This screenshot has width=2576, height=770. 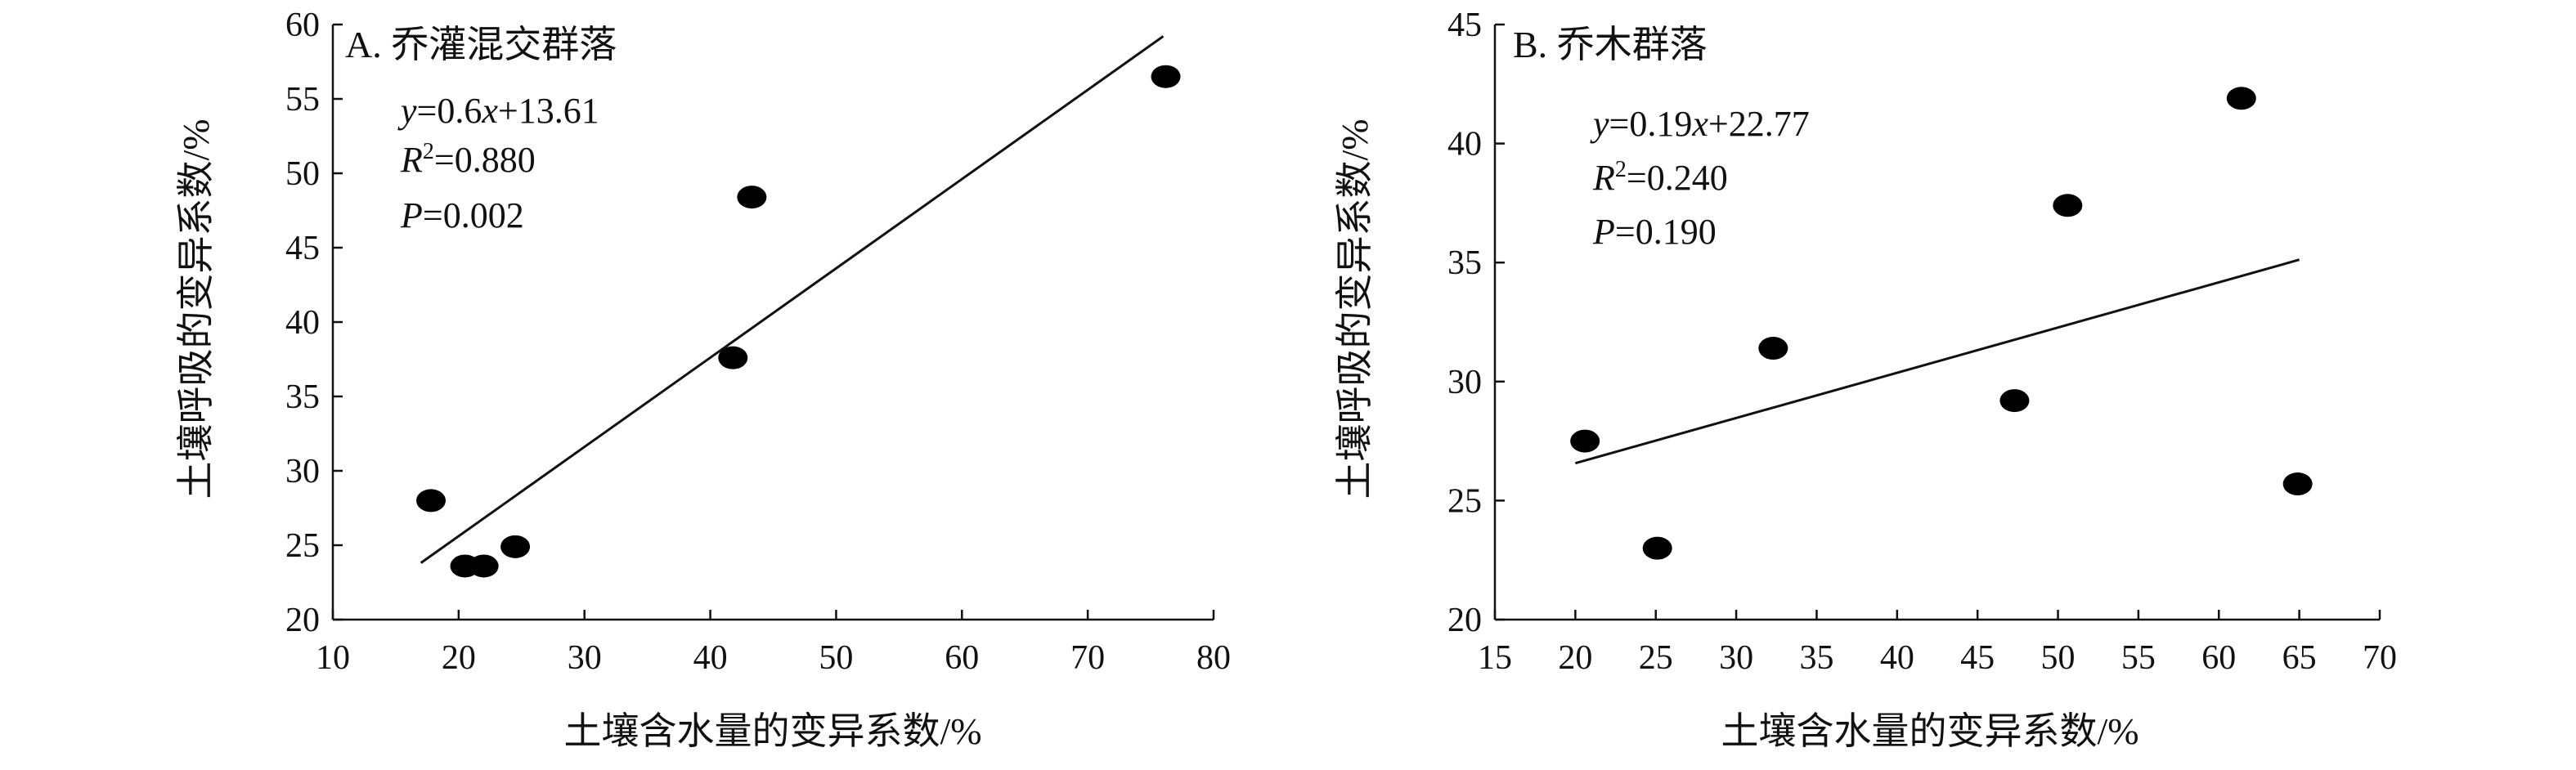 I want to click on panel-a-eq-y: y, so click(x=407, y=111).